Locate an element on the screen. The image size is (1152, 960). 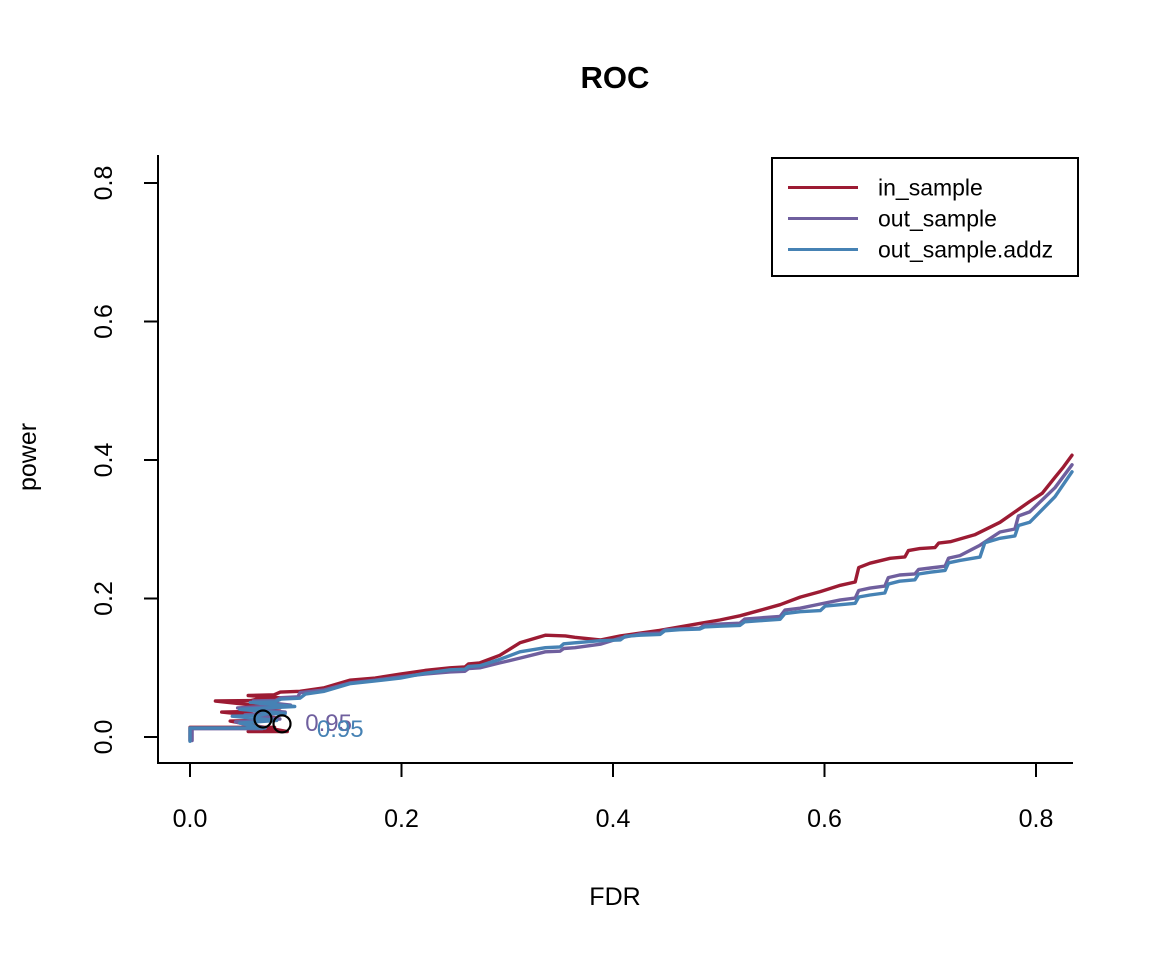
x-tick-label: 0.4 is located at coordinates (613, 819).